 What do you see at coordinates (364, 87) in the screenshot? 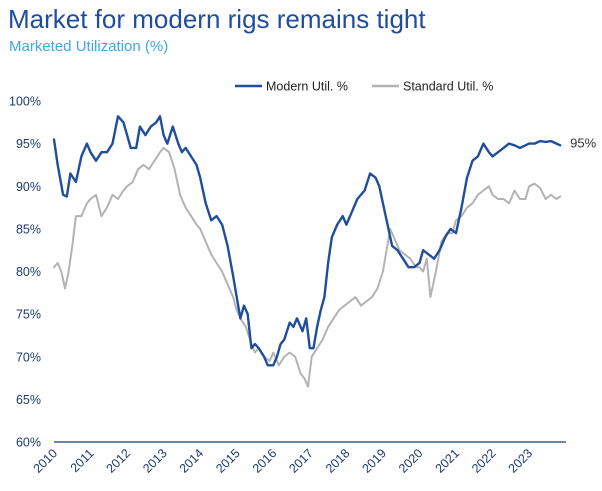
I see `legend: Modern Util. % Standard Util. %` at bounding box center [364, 87].